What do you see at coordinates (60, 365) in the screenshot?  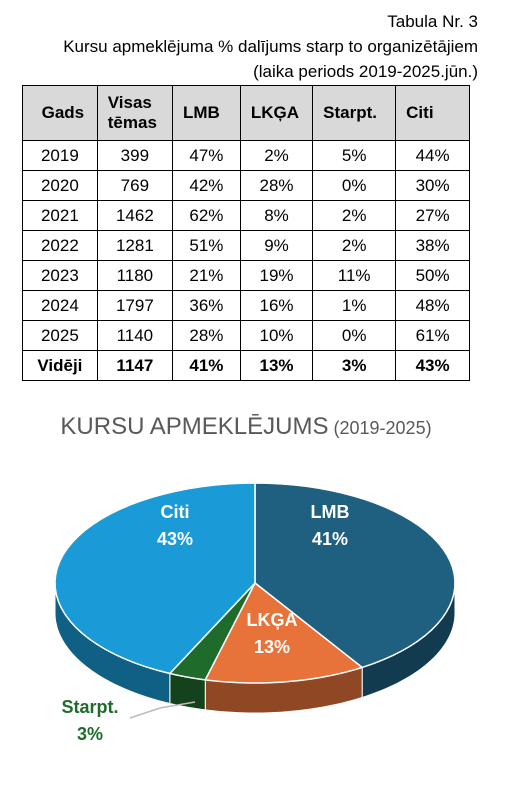 I see `table-cell: Vidēji` at bounding box center [60, 365].